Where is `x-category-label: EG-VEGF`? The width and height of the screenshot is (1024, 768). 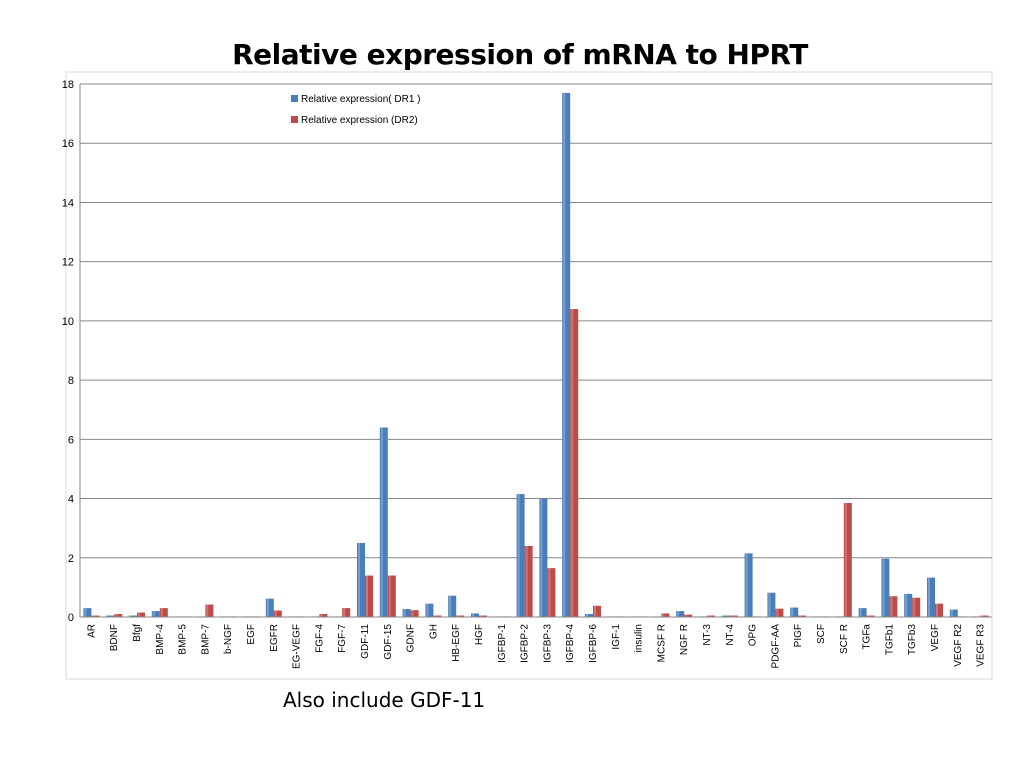
x-category-label: EG-VEGF is located at coordinates (297, 646).